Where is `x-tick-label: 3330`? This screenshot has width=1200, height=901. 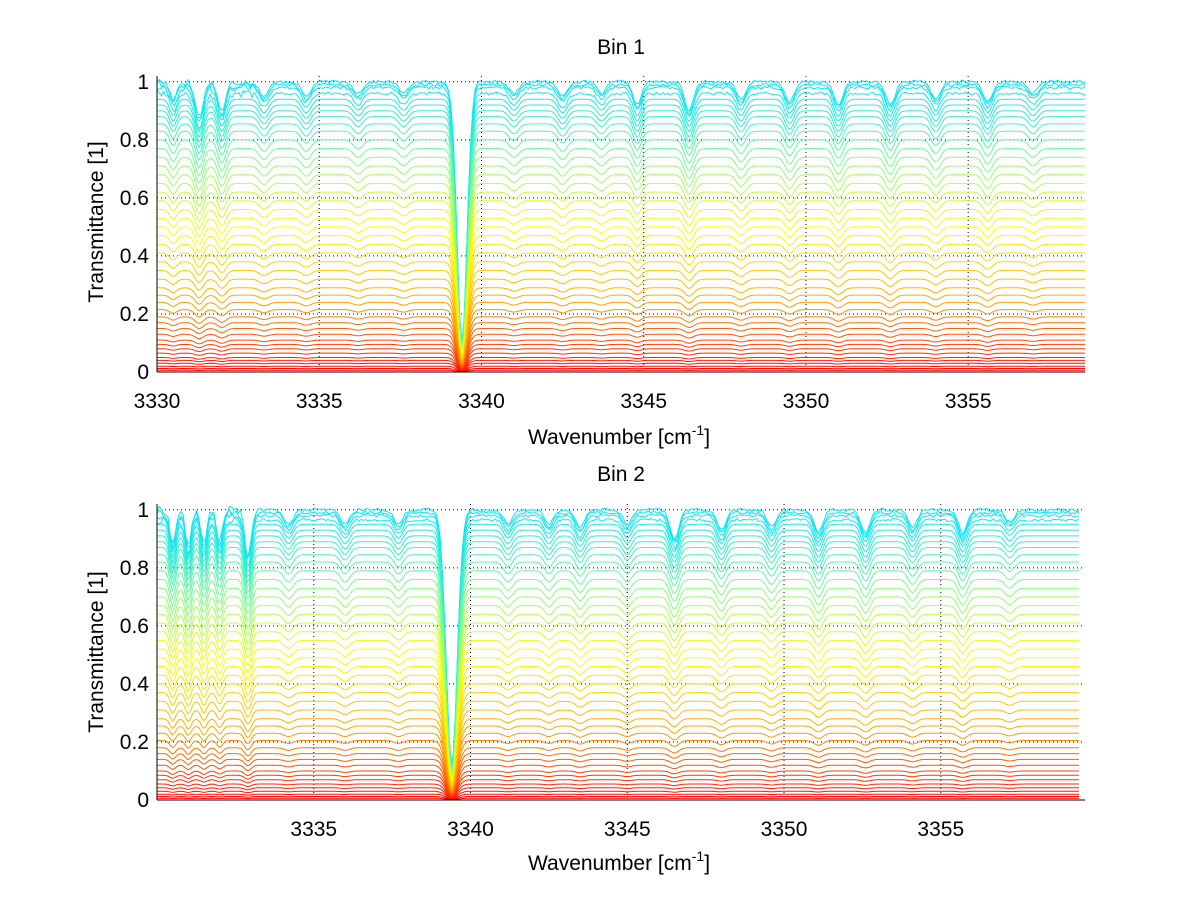
x-tick-label: 3330 is located at coordinates (157, 401).